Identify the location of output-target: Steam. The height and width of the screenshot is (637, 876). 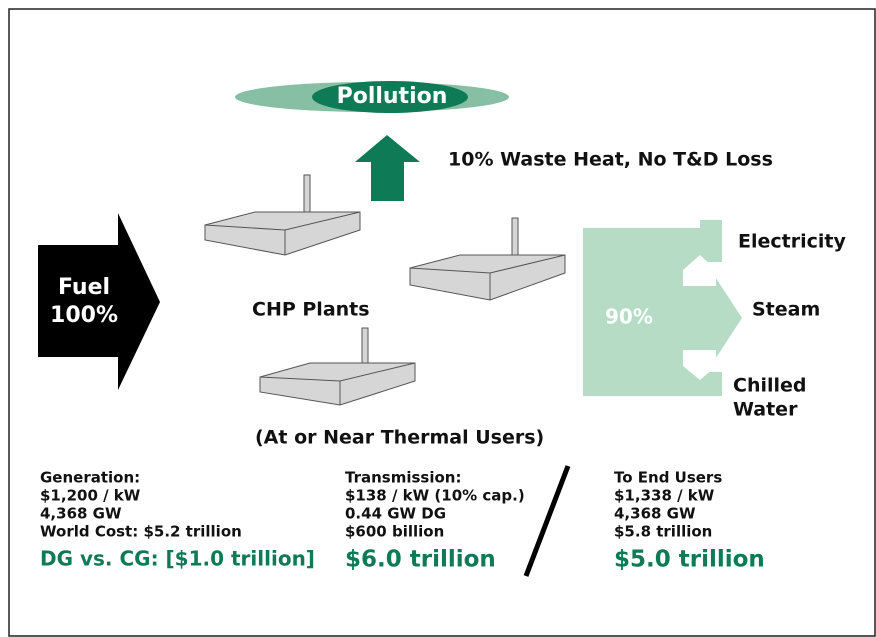
(786, 310).